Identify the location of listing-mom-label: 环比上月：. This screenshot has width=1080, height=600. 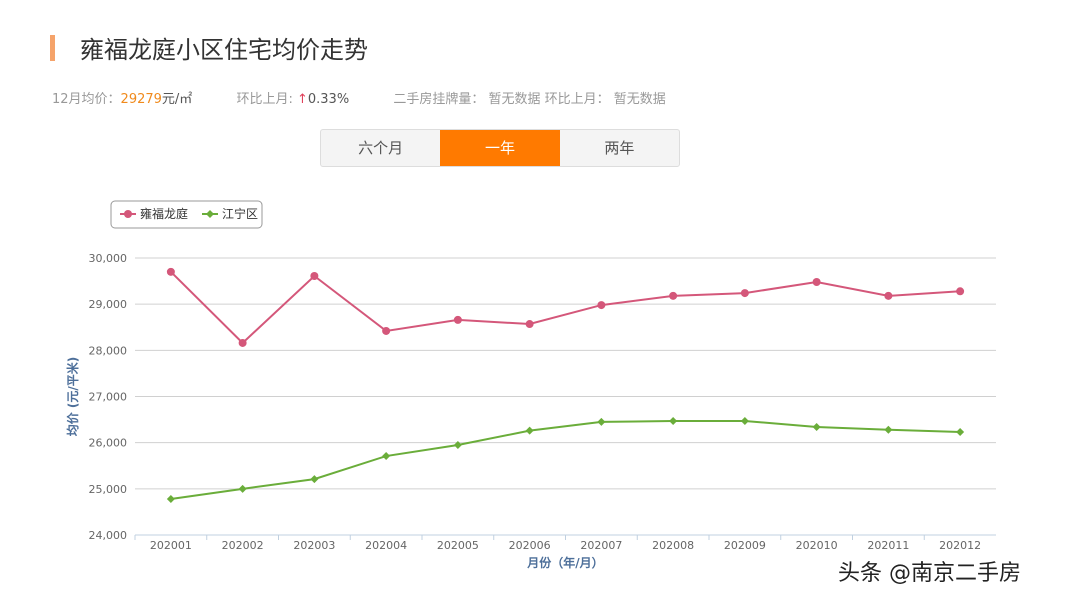
(577, 99).